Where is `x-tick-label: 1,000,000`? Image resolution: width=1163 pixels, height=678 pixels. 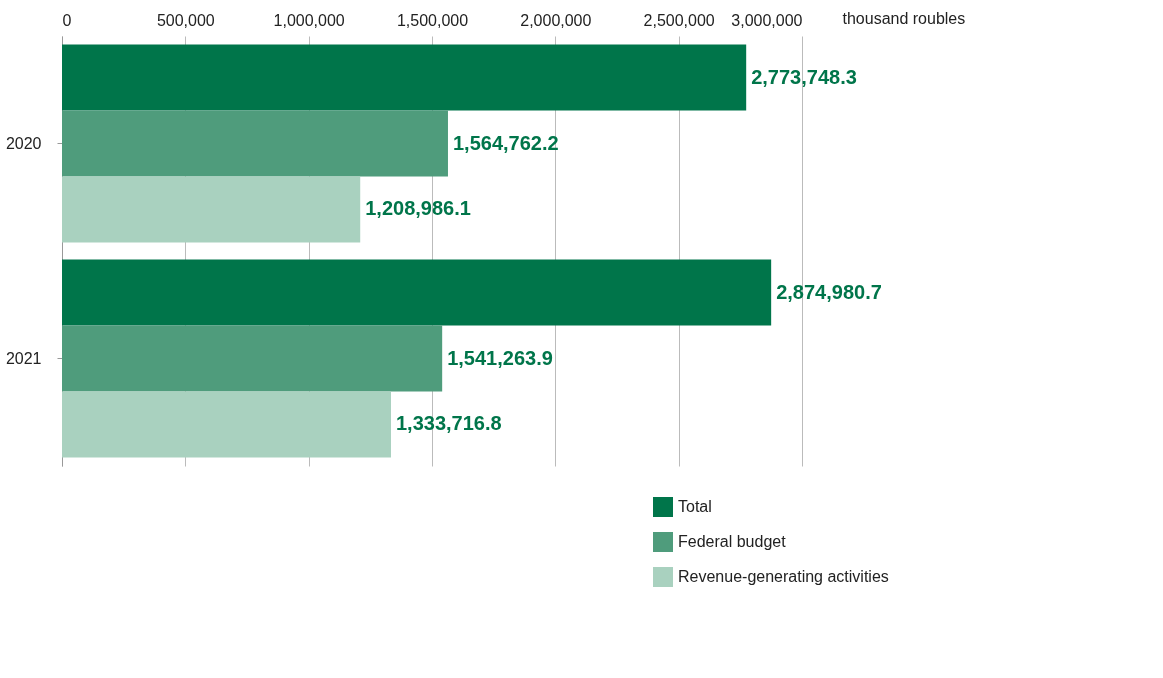 x-tick-label: 1,000,000 is located at coordinates (309, 20).